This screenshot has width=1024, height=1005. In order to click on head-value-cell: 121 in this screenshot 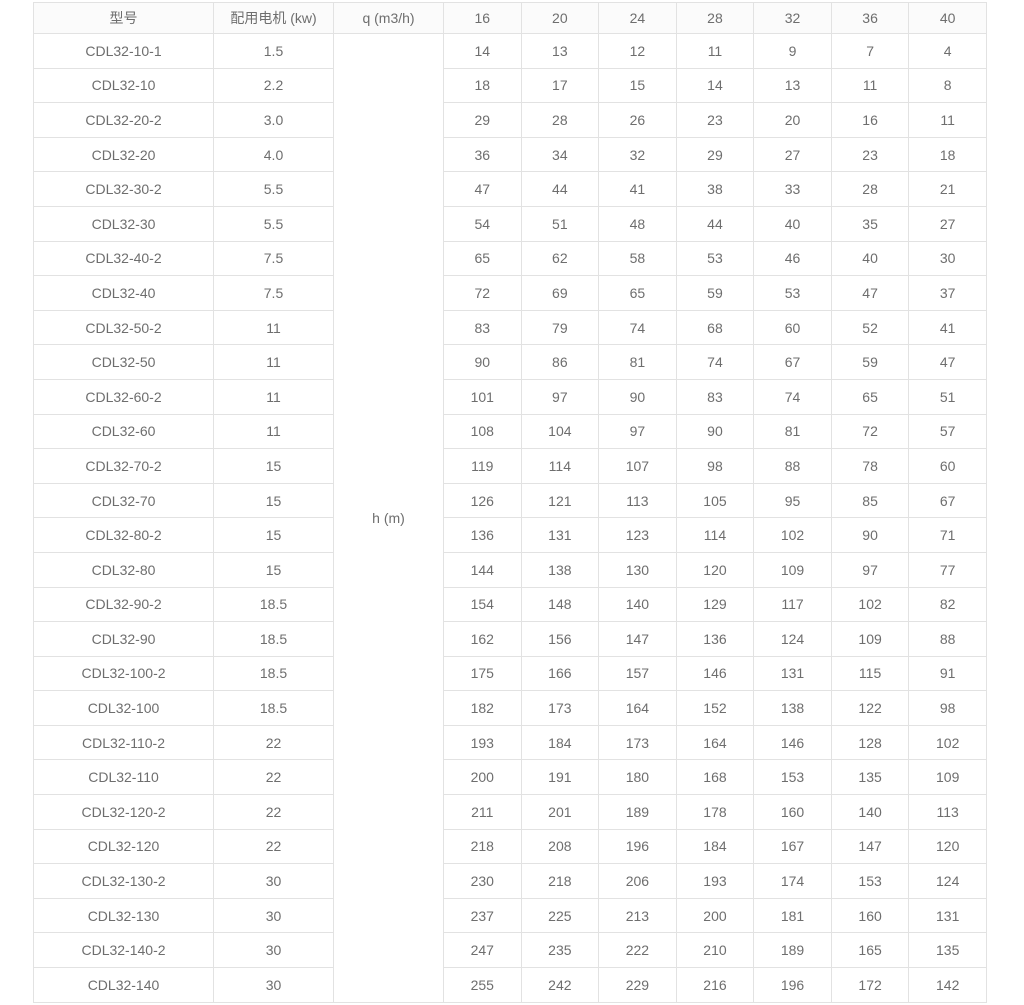, I will do `click(560, 500)`.